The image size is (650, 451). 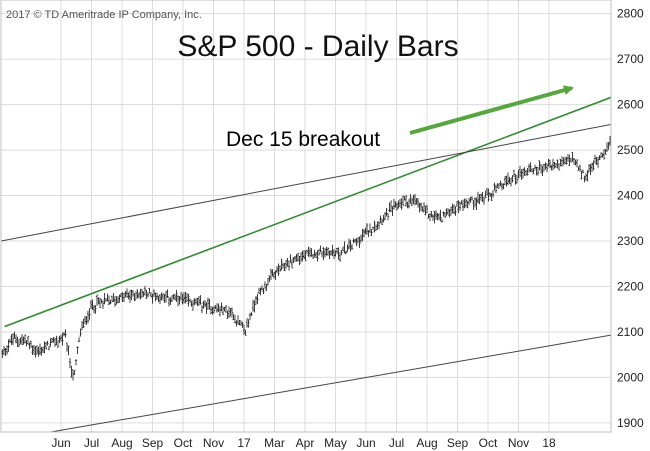 I want to click on copyright-text: 2017 © TD Ameritrade IP Company, Inc., so click(x=104, y=15).